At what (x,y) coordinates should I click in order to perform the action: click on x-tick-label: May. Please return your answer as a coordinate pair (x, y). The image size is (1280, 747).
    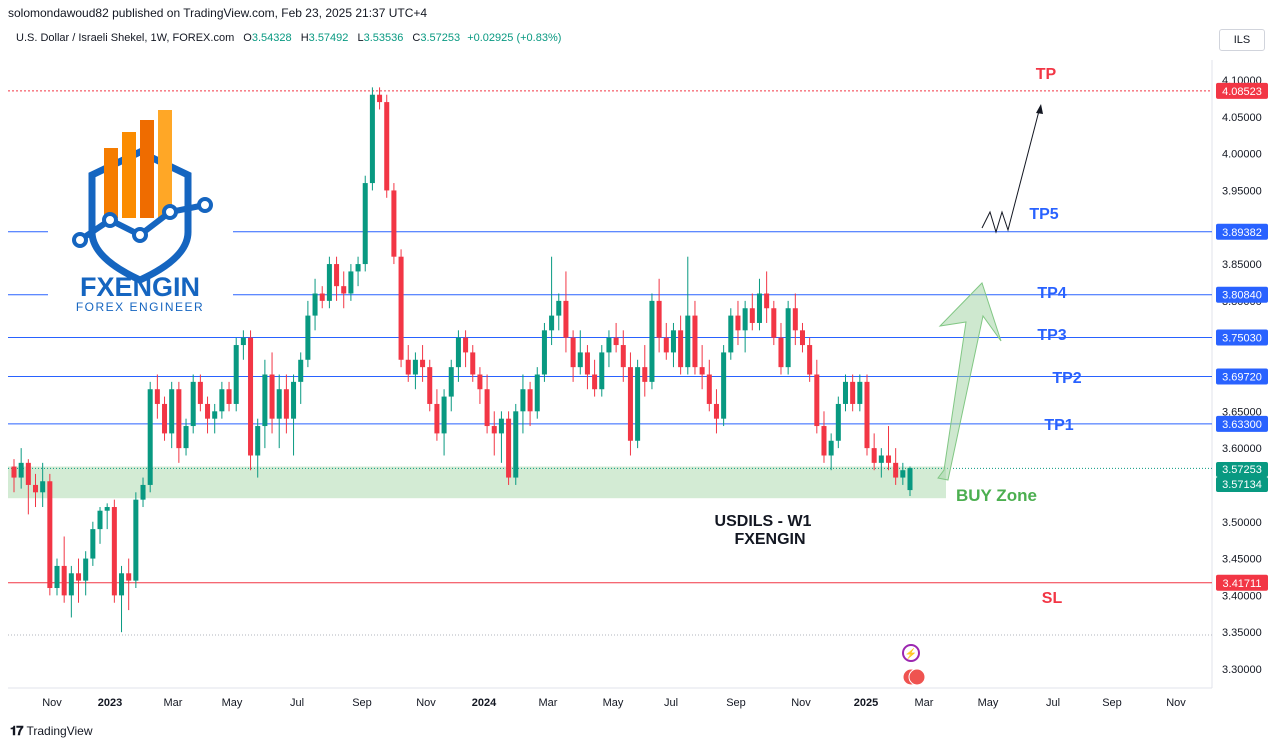
    Looking at the image, I should click on (613, 703).